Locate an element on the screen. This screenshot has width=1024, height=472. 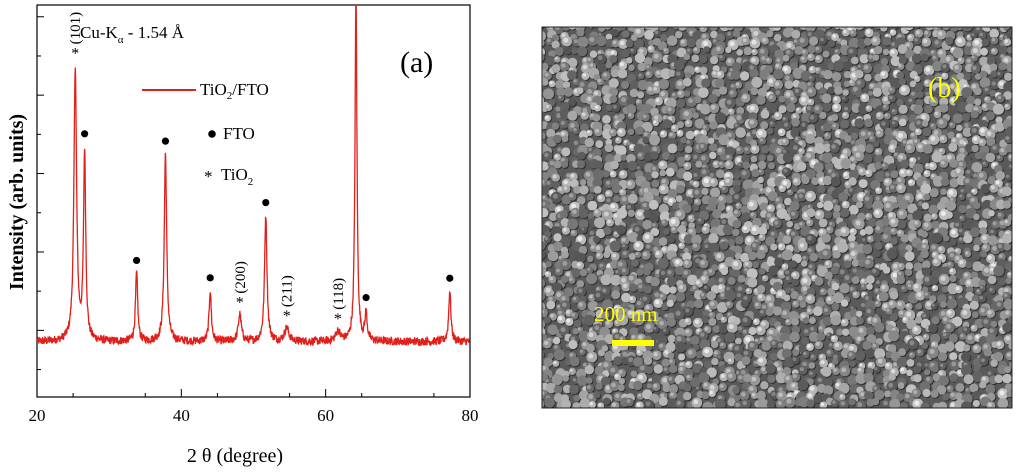
x-axis-label: 2 θ (degree) is located at coordinates (235, 456).